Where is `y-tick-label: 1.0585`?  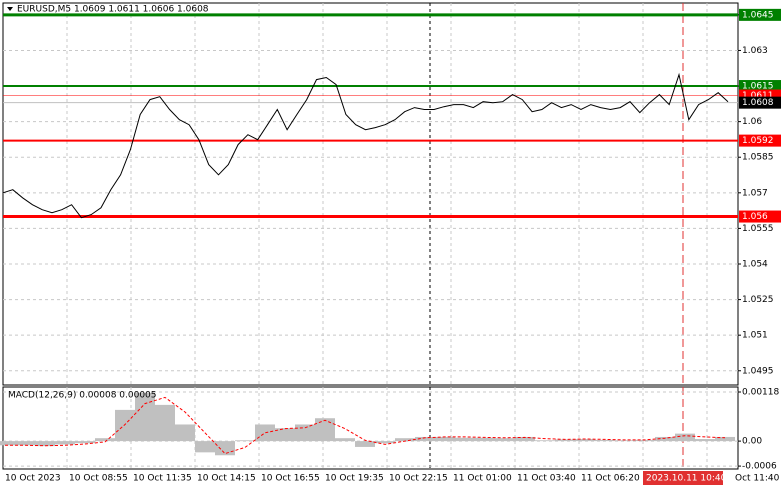 y-tick-label: 1.0585 is located at coordinates (758, 158).